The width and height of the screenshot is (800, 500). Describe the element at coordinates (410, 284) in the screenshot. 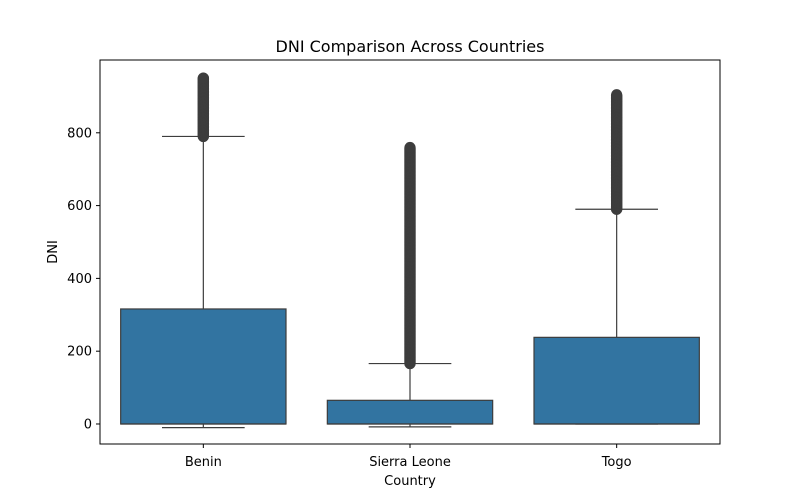

I see `box-sierra-leone` at that location.